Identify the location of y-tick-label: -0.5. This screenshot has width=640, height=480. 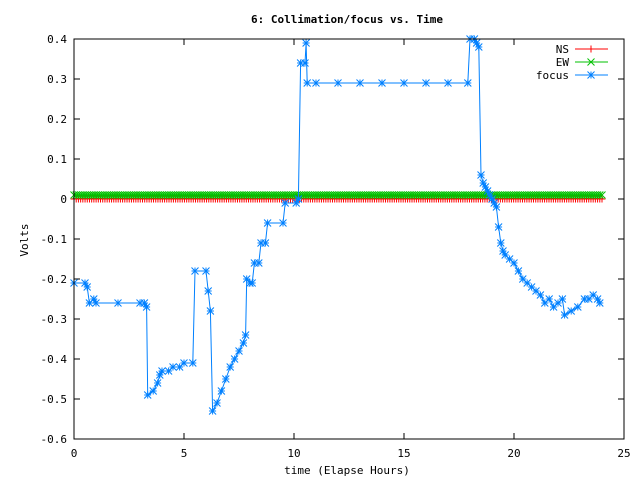
(54, 399).